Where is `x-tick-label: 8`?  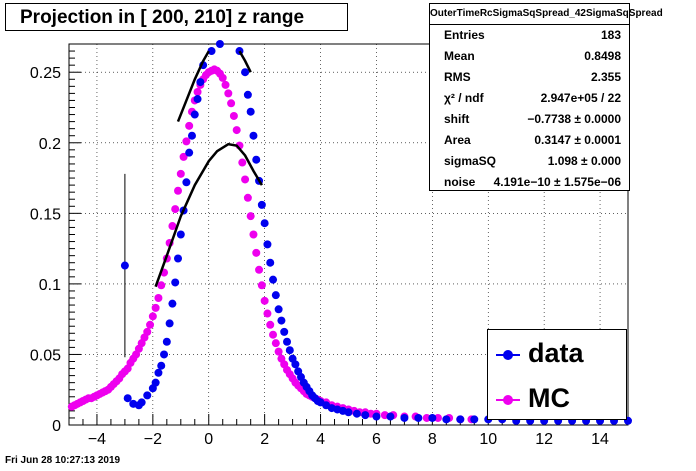
x-tick-label: 8 is located at coordinates (432, 439).